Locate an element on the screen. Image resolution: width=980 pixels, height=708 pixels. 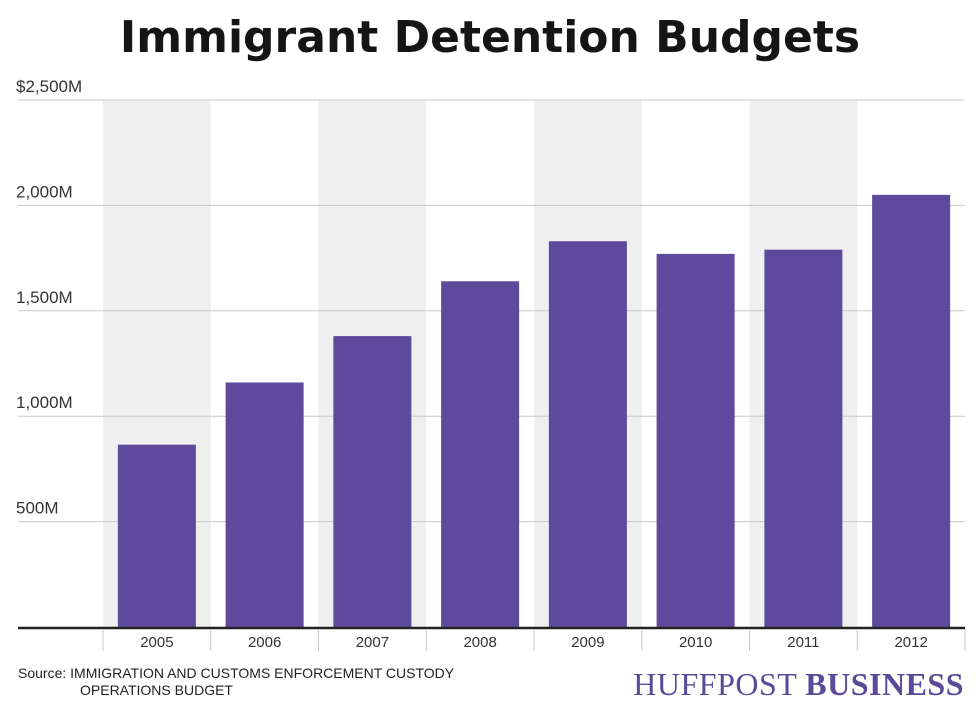
y-tick-label: 1,500M is located at coordinates (44, 297).